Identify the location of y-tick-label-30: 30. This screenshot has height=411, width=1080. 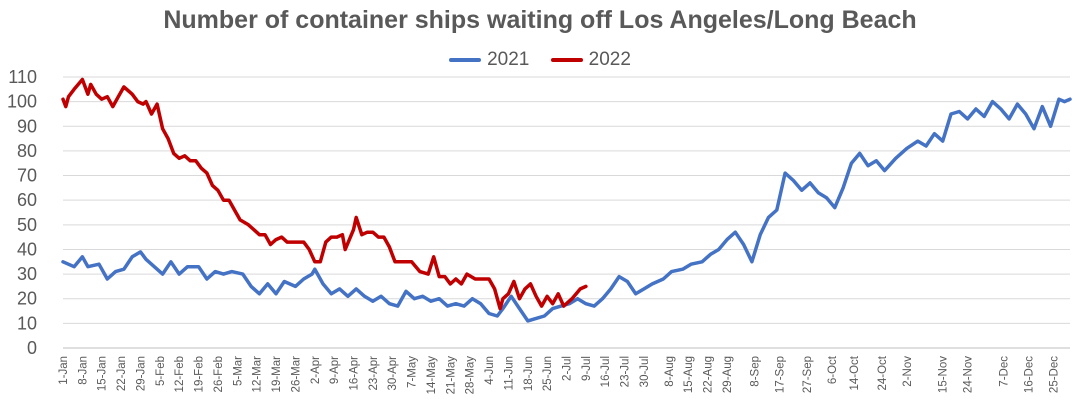
(27, 274).